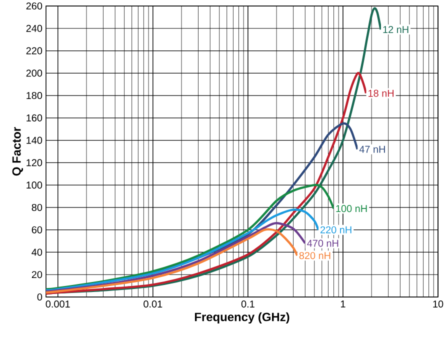 The width and height of the screenshot is (448, 342). I want to click on y-tick-label: 0, so click(39, 297).